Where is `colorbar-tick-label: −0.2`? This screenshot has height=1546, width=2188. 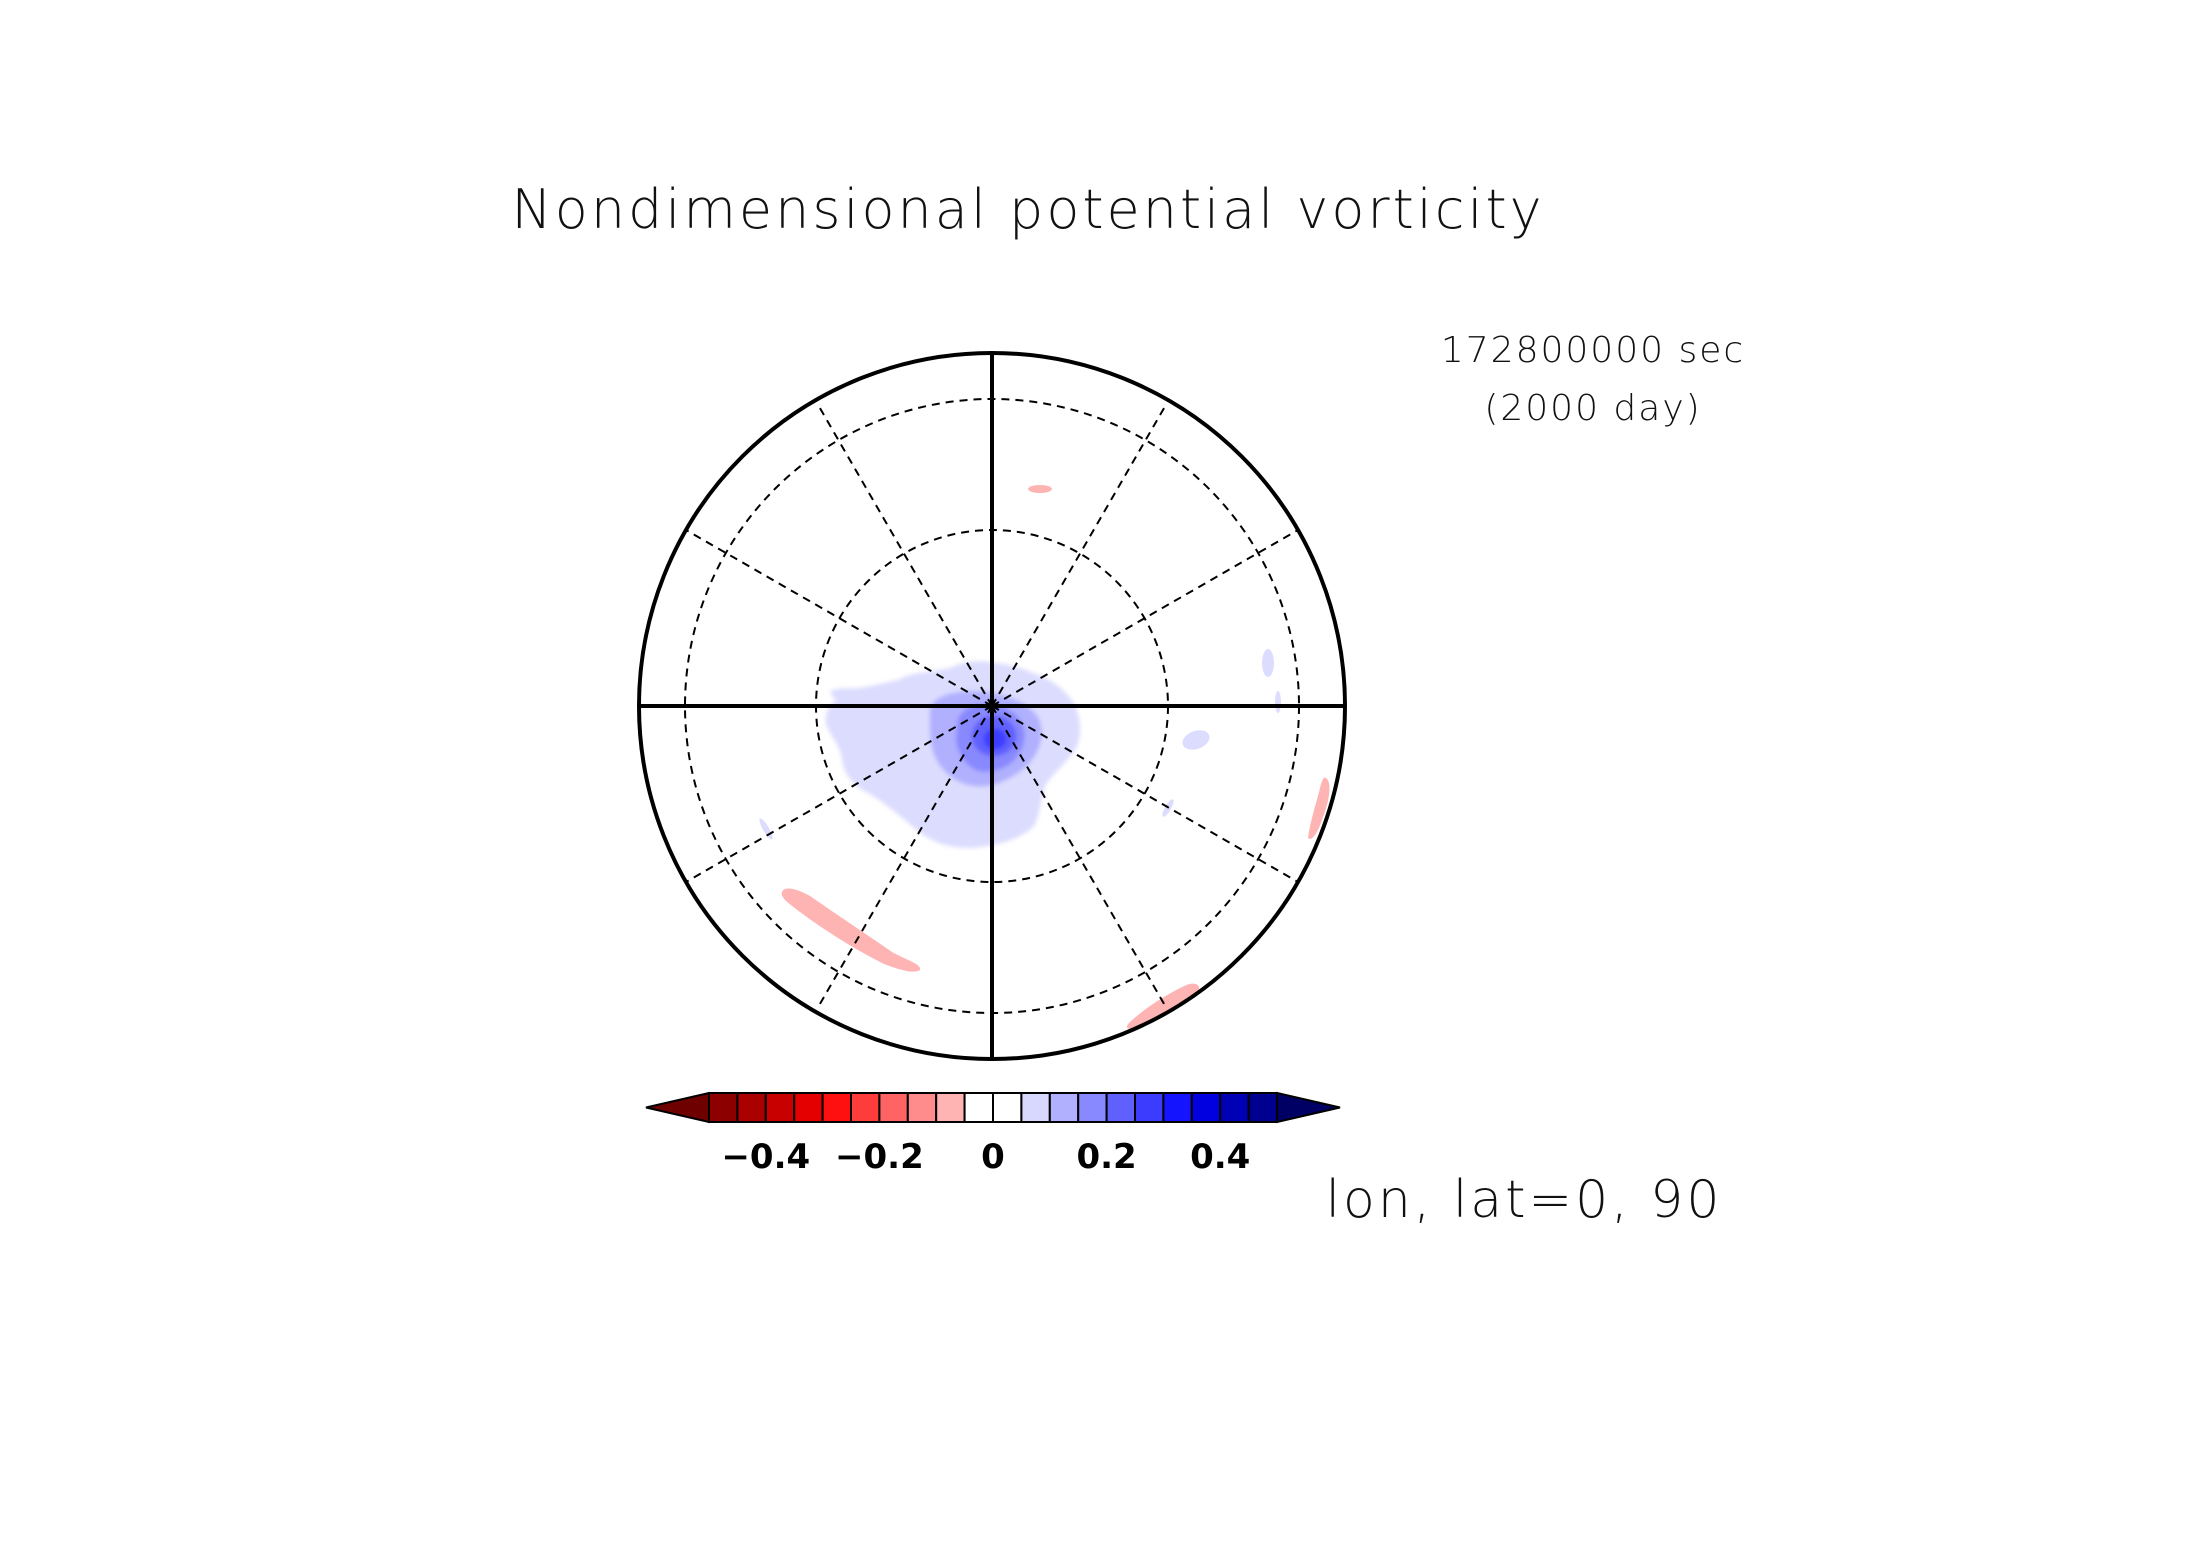 colorbar-tick-label: −0.2 is located at coordinates (879, 1157).